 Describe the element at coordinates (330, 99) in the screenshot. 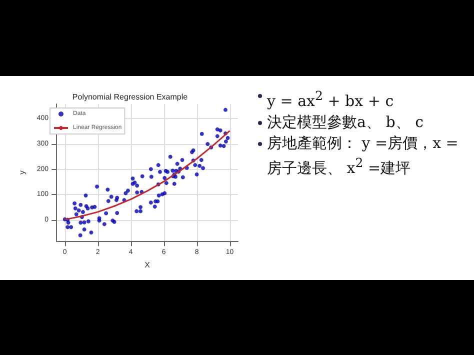

I see `text: y = ax$^{2}$ + bx + c` at that location.